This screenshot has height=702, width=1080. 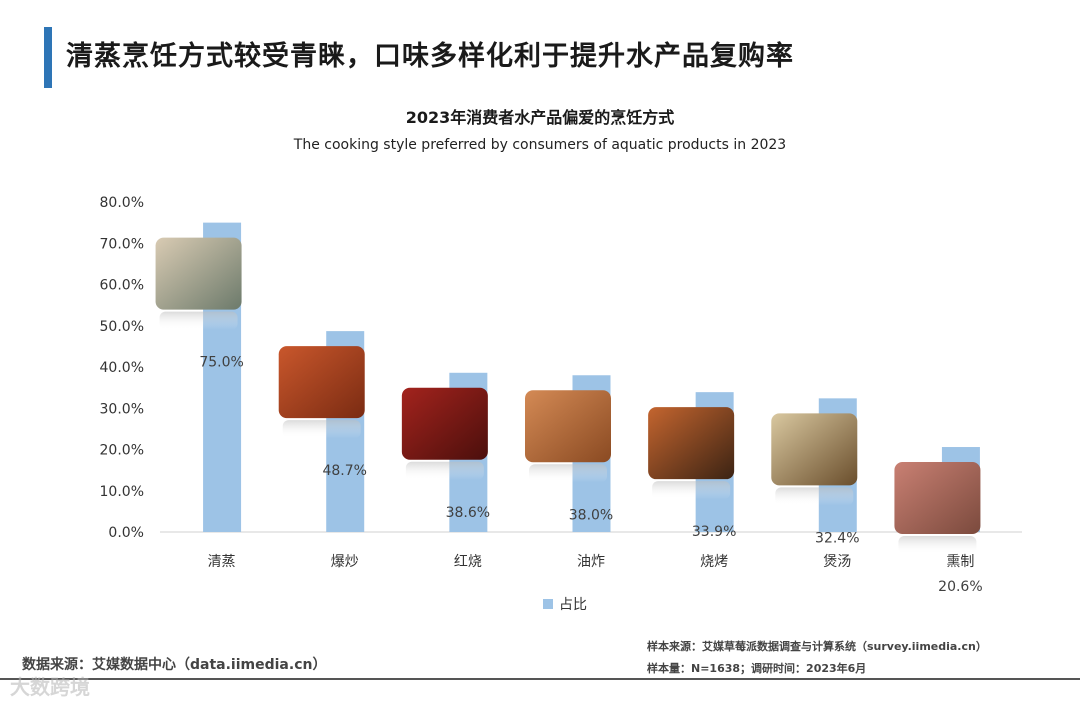 What do you see at coordinates (122, 451) in the screenshot?
I see `y-tick-label: 20.0%` at bounding box center [122, 451].